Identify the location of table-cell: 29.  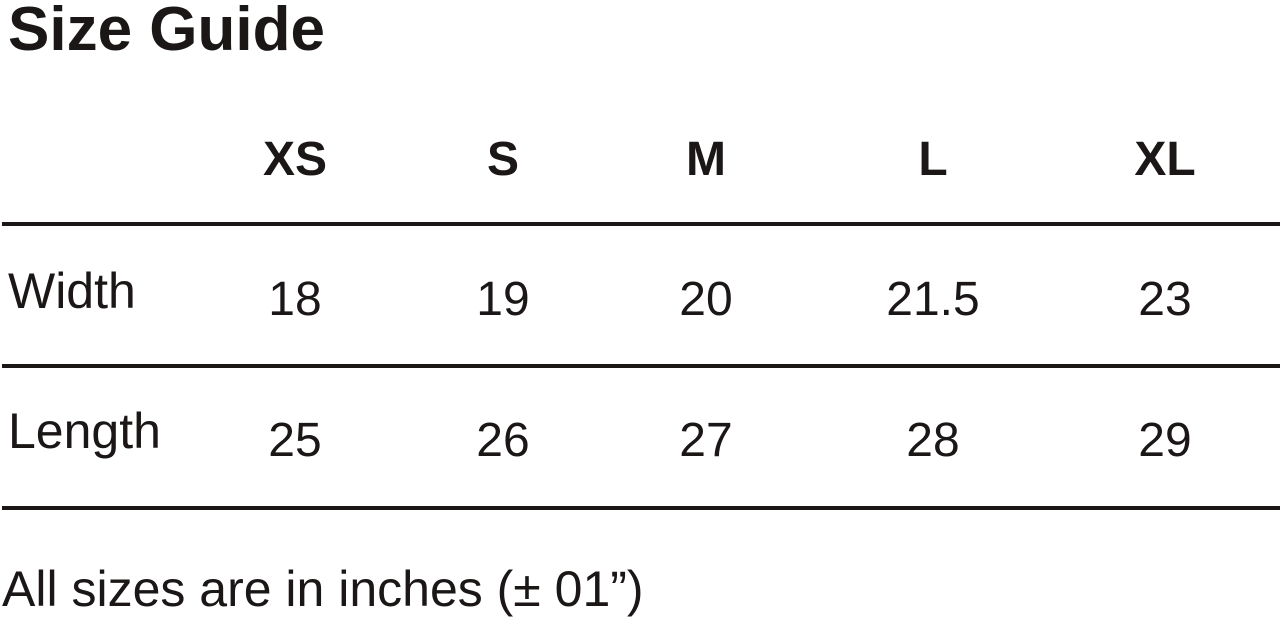
(1165, 440).